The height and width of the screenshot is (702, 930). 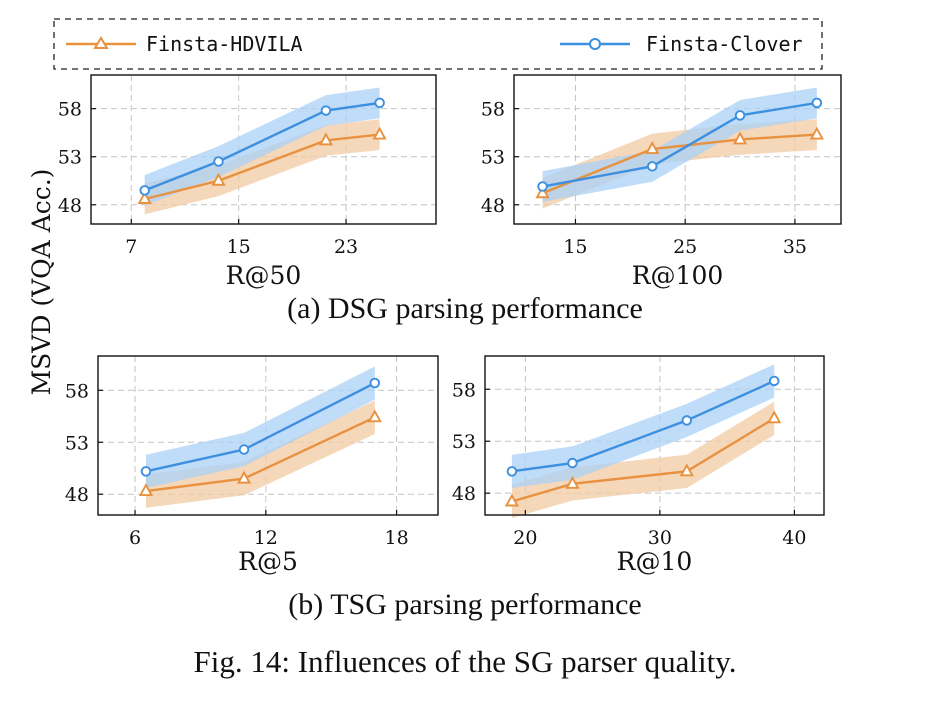 What do you see at coordinates (465, 308) in the screenshot?
I see `subfigure-caption-a: (a) DSG parsing performance` at bounding box center [465, 308].